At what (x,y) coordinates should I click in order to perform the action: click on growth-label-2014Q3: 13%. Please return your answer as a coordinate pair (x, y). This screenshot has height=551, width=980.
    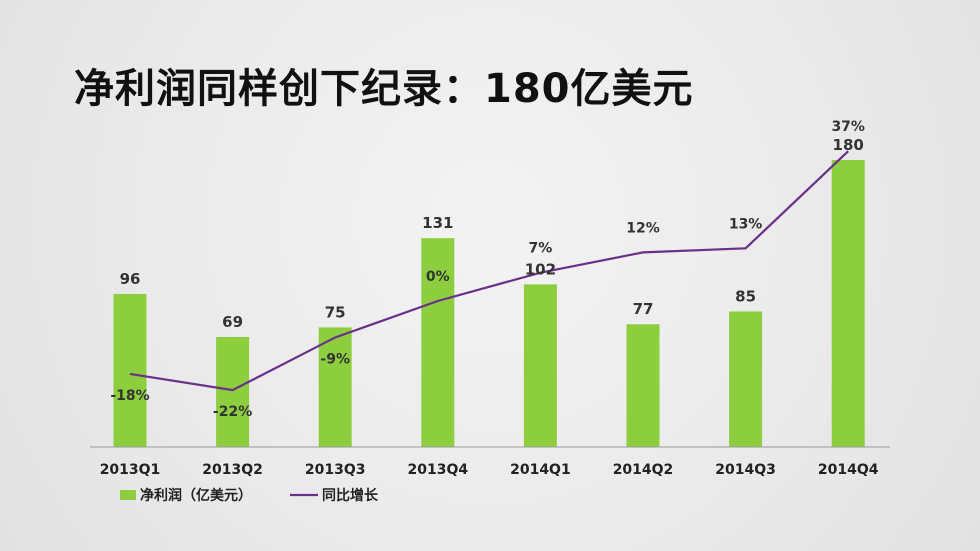
    Looking at the image, I should click on (746, 224).